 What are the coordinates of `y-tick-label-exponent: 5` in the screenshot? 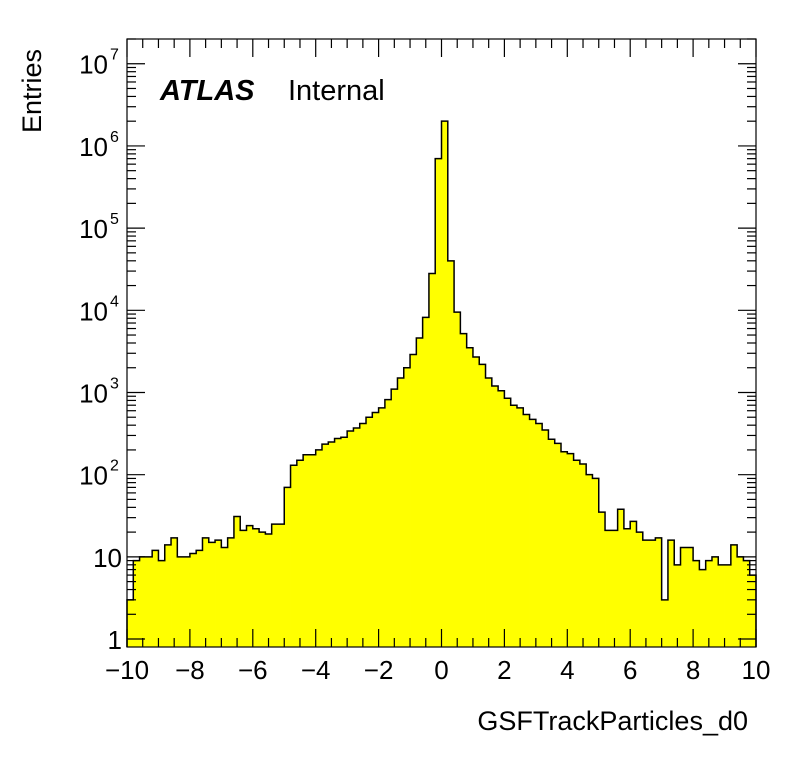 It's located at (114, 219).